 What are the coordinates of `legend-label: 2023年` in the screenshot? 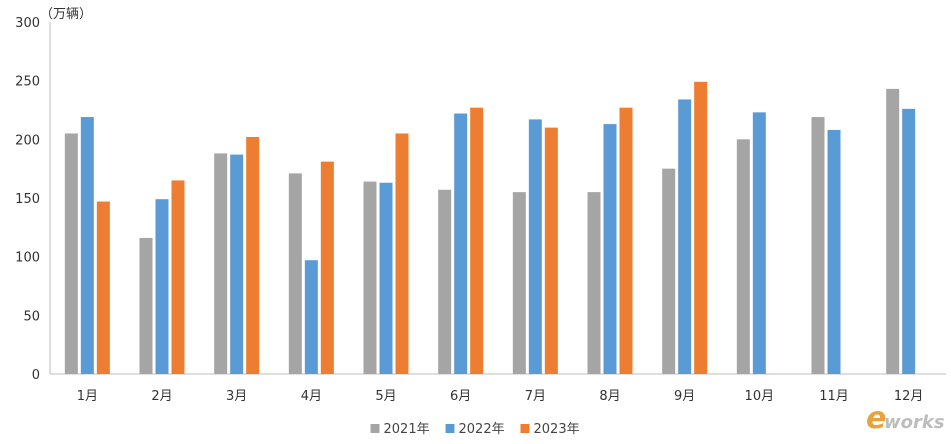 It's located at (557, 429).